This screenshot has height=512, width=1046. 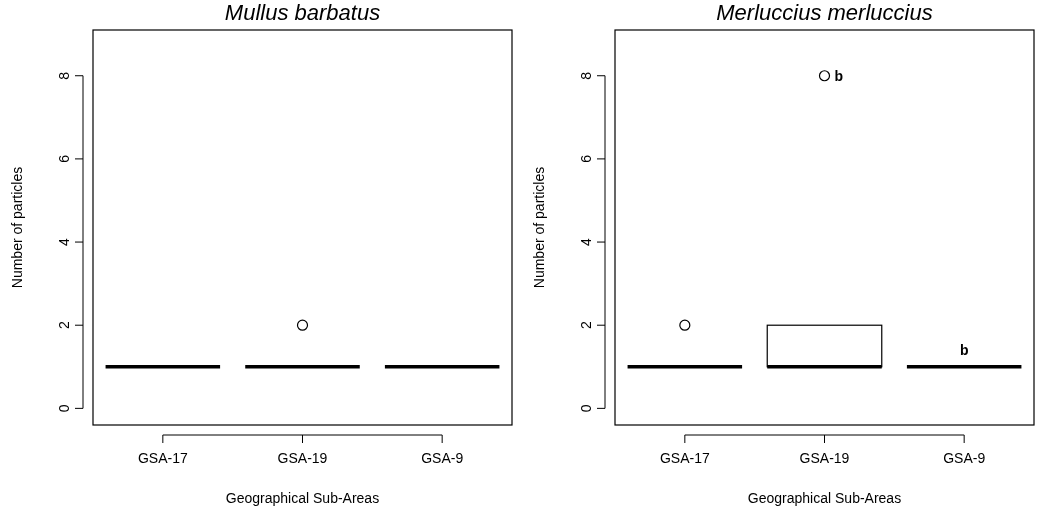 What do you see at coordinates (824, 12) in the screenshot?
I see `chart-title: Merluccius merluccius` at bounding box center [824, 12].